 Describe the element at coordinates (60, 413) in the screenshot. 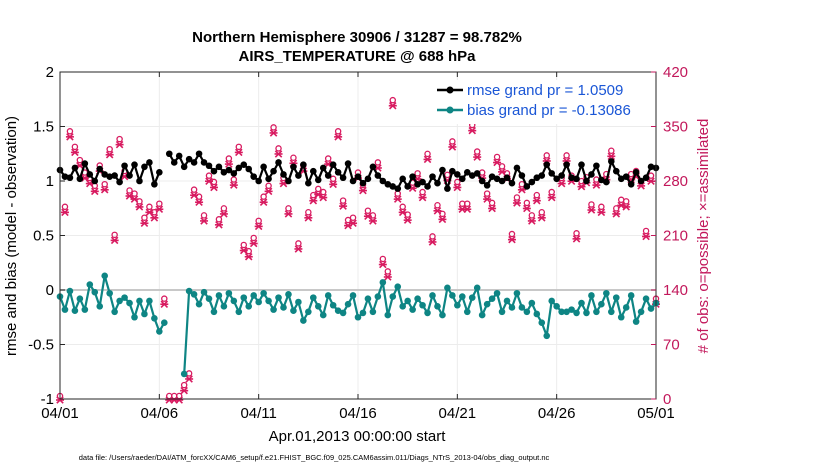

I see `x-tick-label: 04/01` at that location.